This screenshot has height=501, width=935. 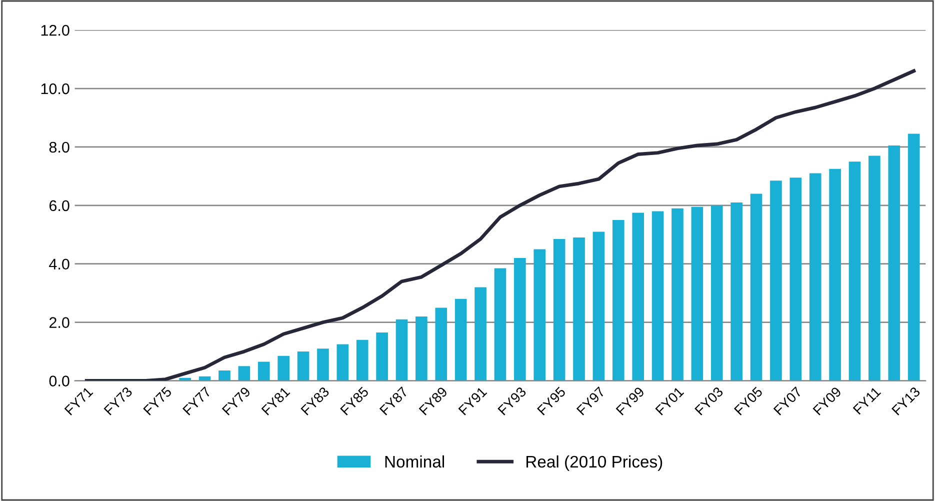 I want to click on y-tick-label: 10.0, so click(x=55, y=88).